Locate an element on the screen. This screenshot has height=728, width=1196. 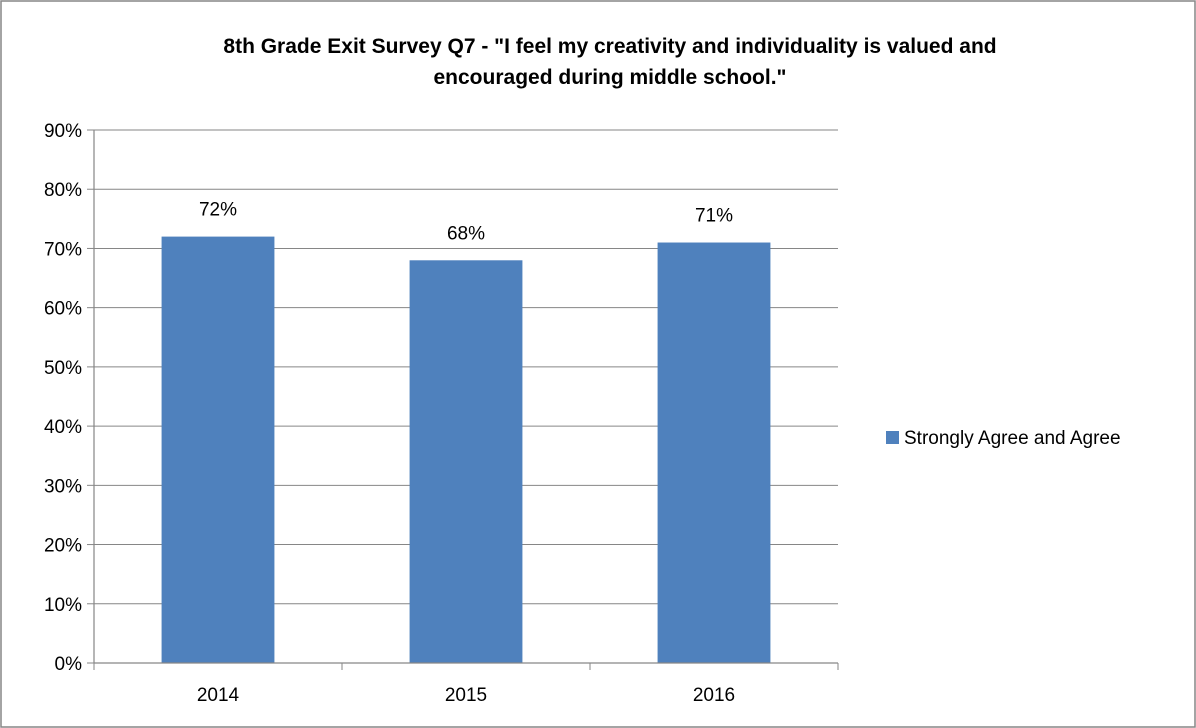
bar-2016 is located at coordinates (714, 452).